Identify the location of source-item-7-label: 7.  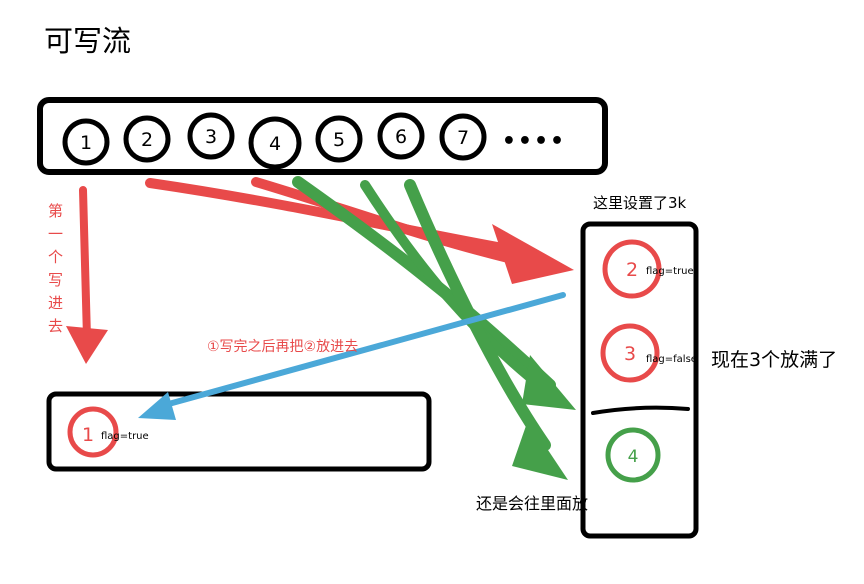
(463, 138).